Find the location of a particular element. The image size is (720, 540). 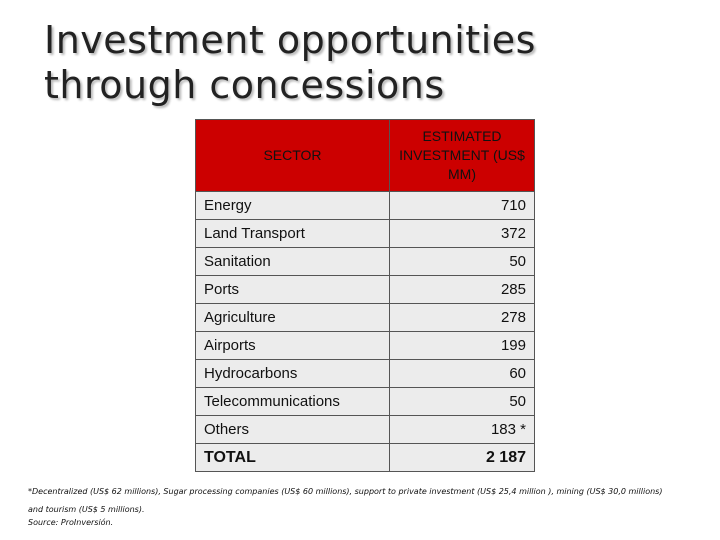

table-row: Hydrocarbons 60 is located at coordinates (365, 373).